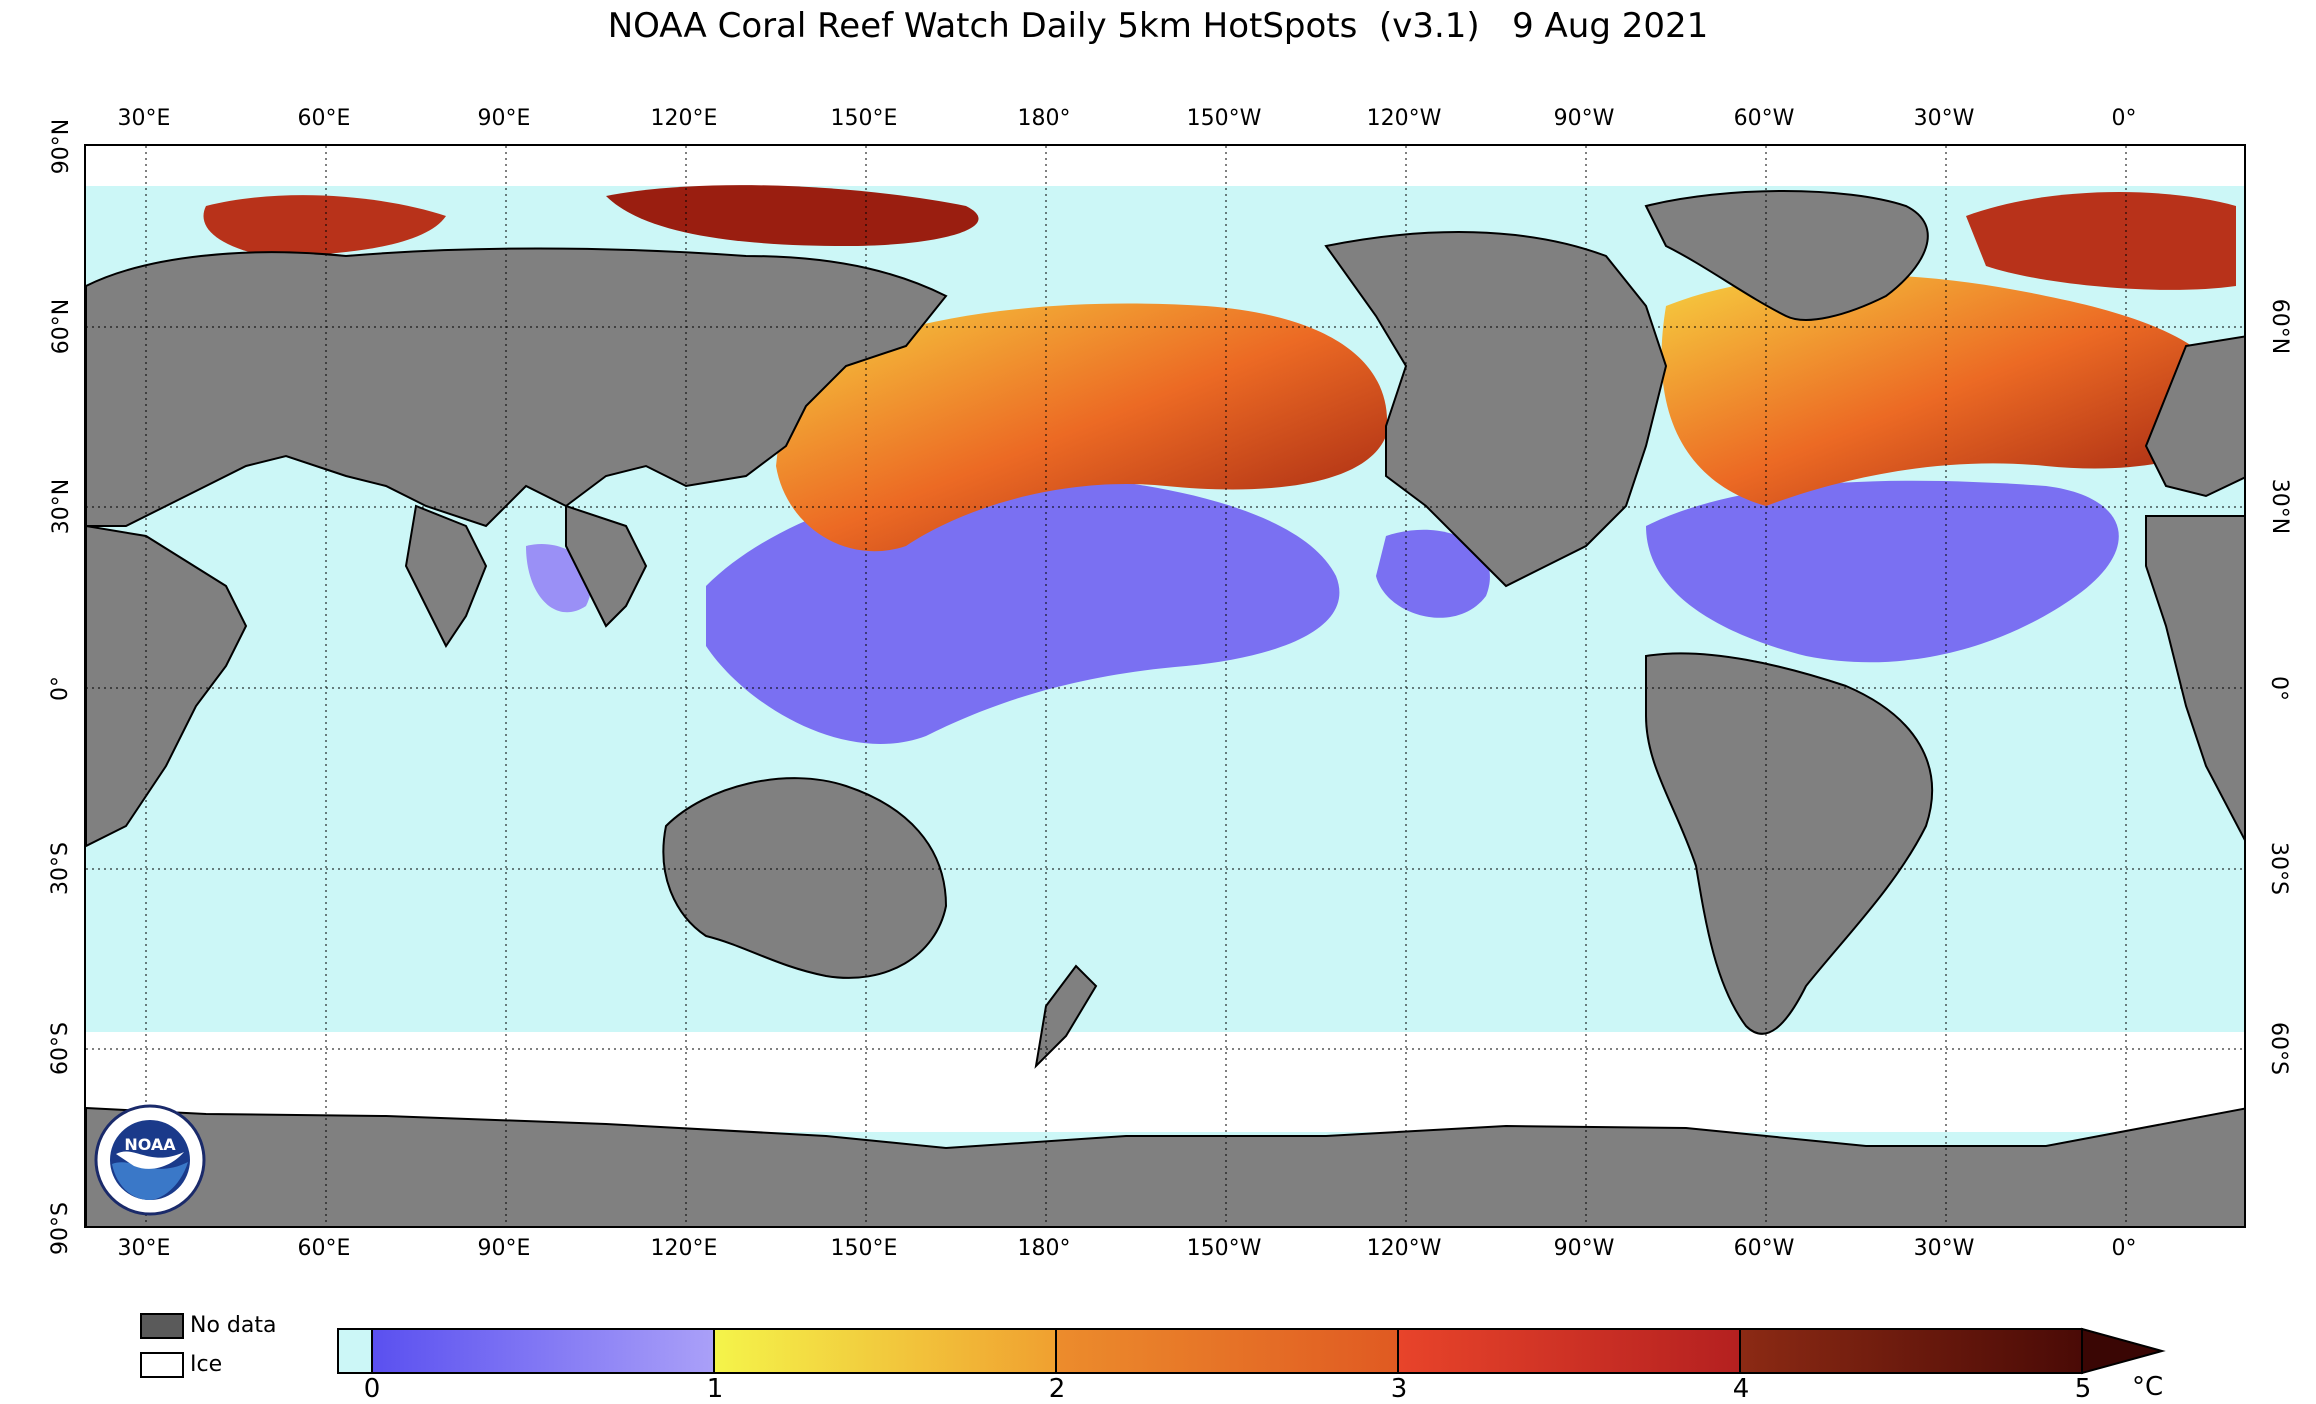  I want to click on europe-west, so click(2194, 416).